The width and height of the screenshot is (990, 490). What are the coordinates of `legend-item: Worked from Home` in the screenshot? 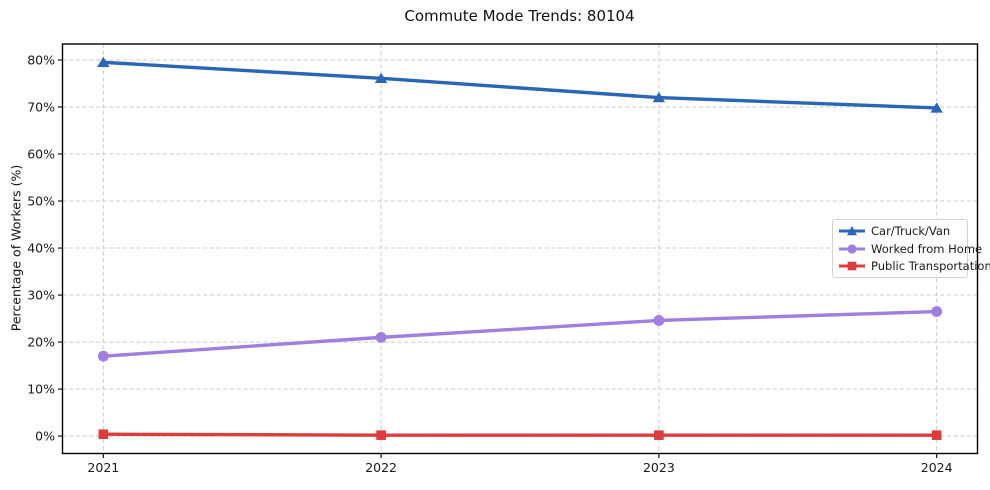 It's located at (910, 249).